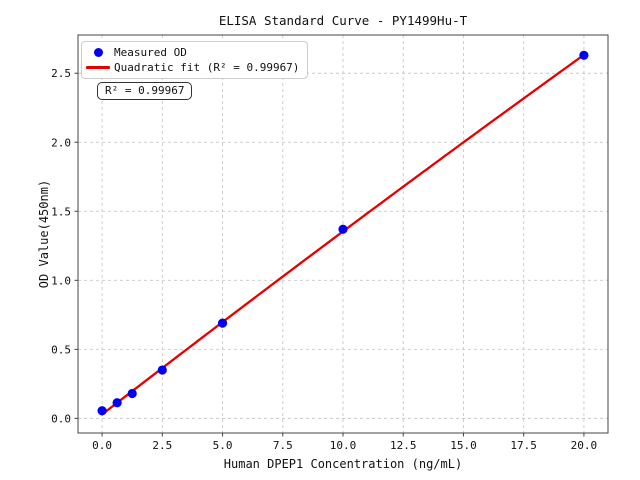 The width and height of the screenshot is (640, 480). Describe the element at coordinates (150, 52) in the screenshot. I see `legend-label-measured-od: Measured OD` at that location.